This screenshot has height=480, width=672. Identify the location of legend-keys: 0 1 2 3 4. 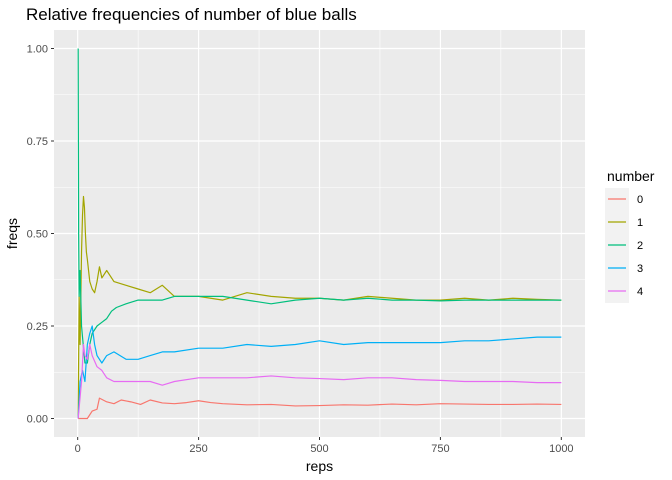
(624, 245).